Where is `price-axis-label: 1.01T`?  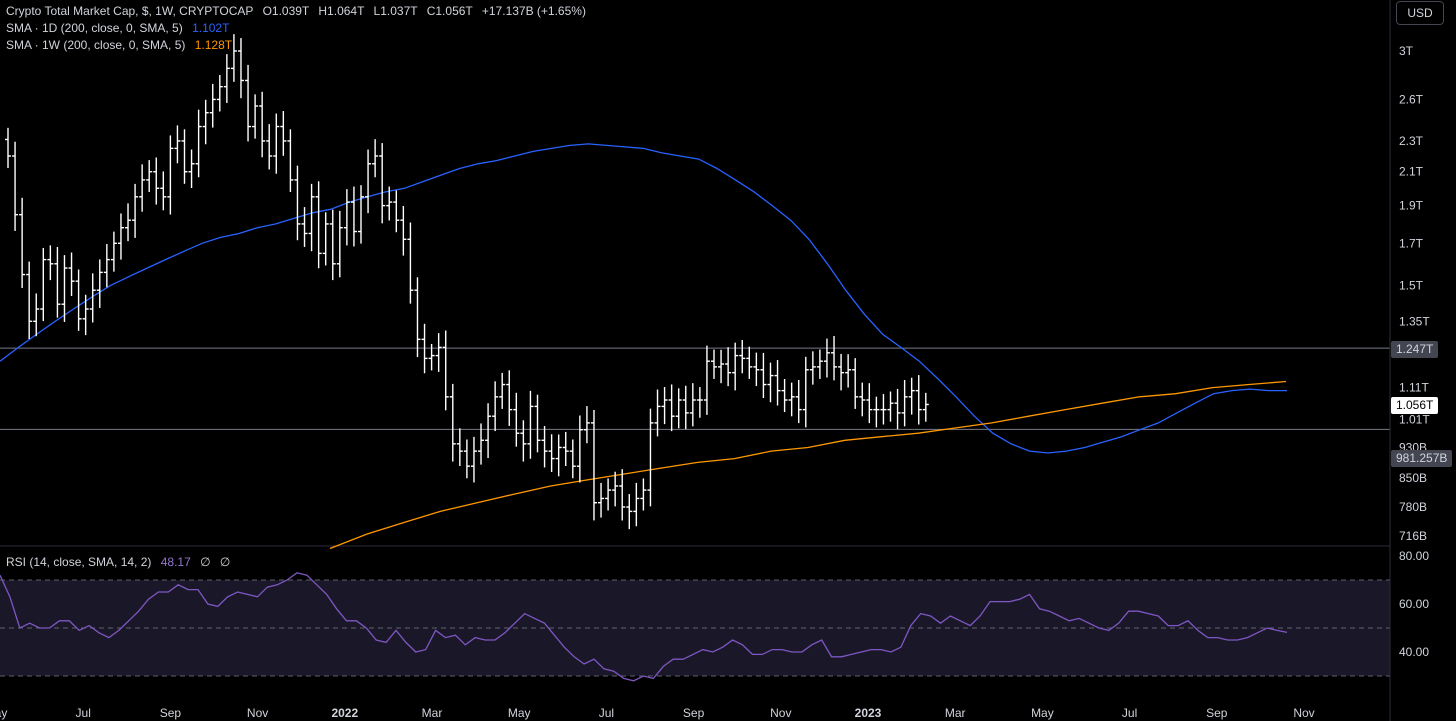
price-axis-label: 1.01T is located at coordinates (1414, 420).